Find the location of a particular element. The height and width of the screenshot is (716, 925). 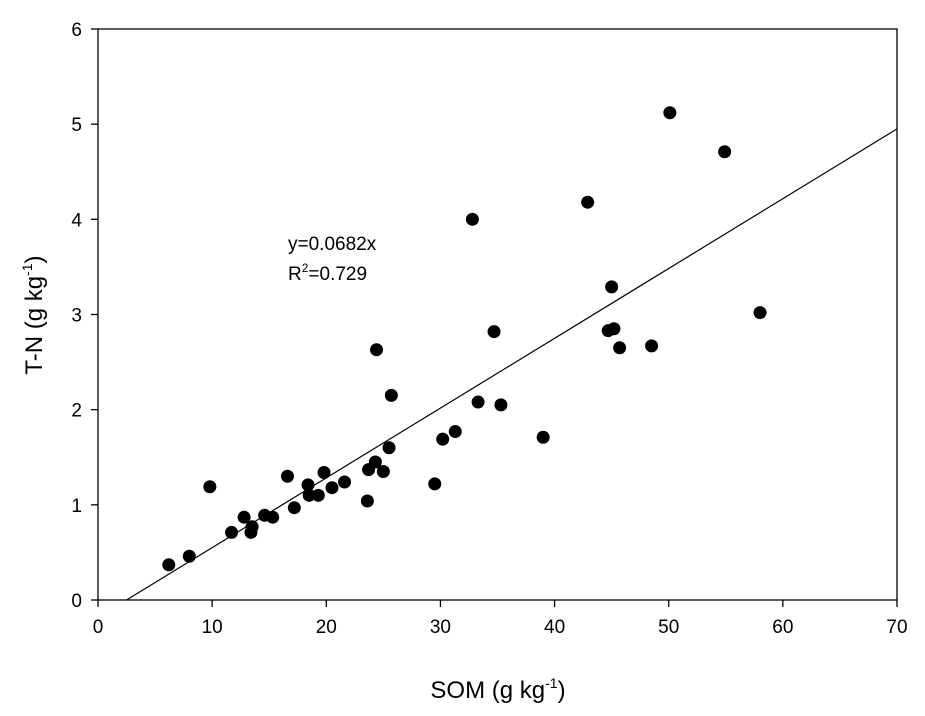

y-tick-label: 6 is located at coordinates (76, 30).